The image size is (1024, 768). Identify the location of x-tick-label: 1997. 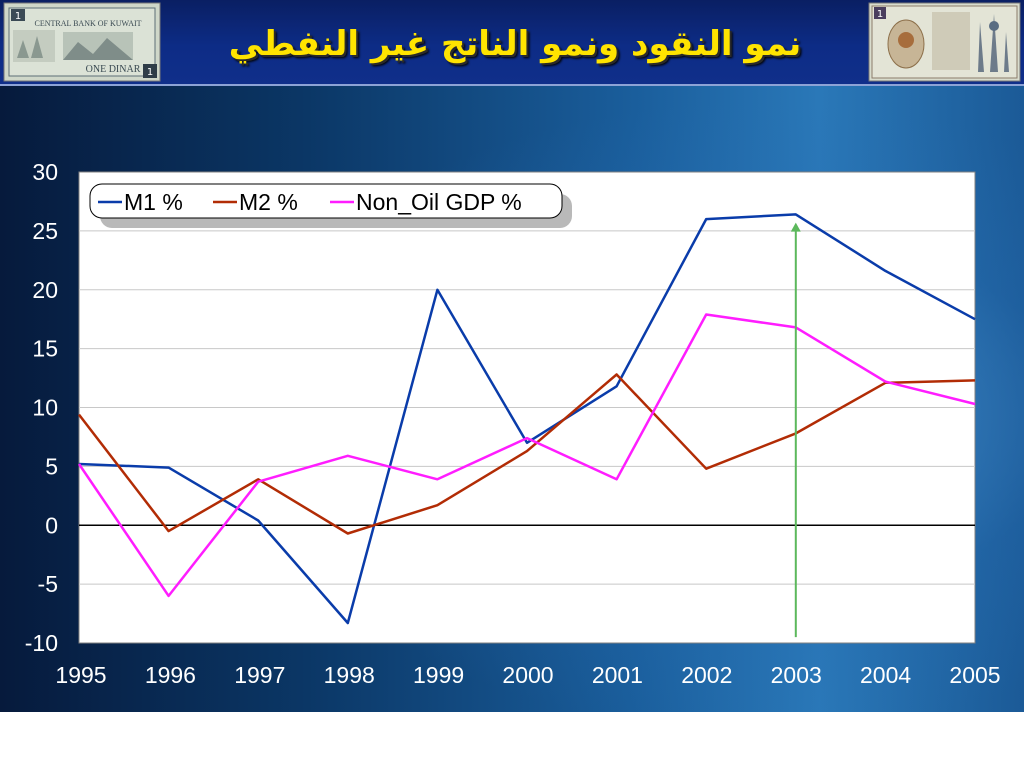
(259, 675).